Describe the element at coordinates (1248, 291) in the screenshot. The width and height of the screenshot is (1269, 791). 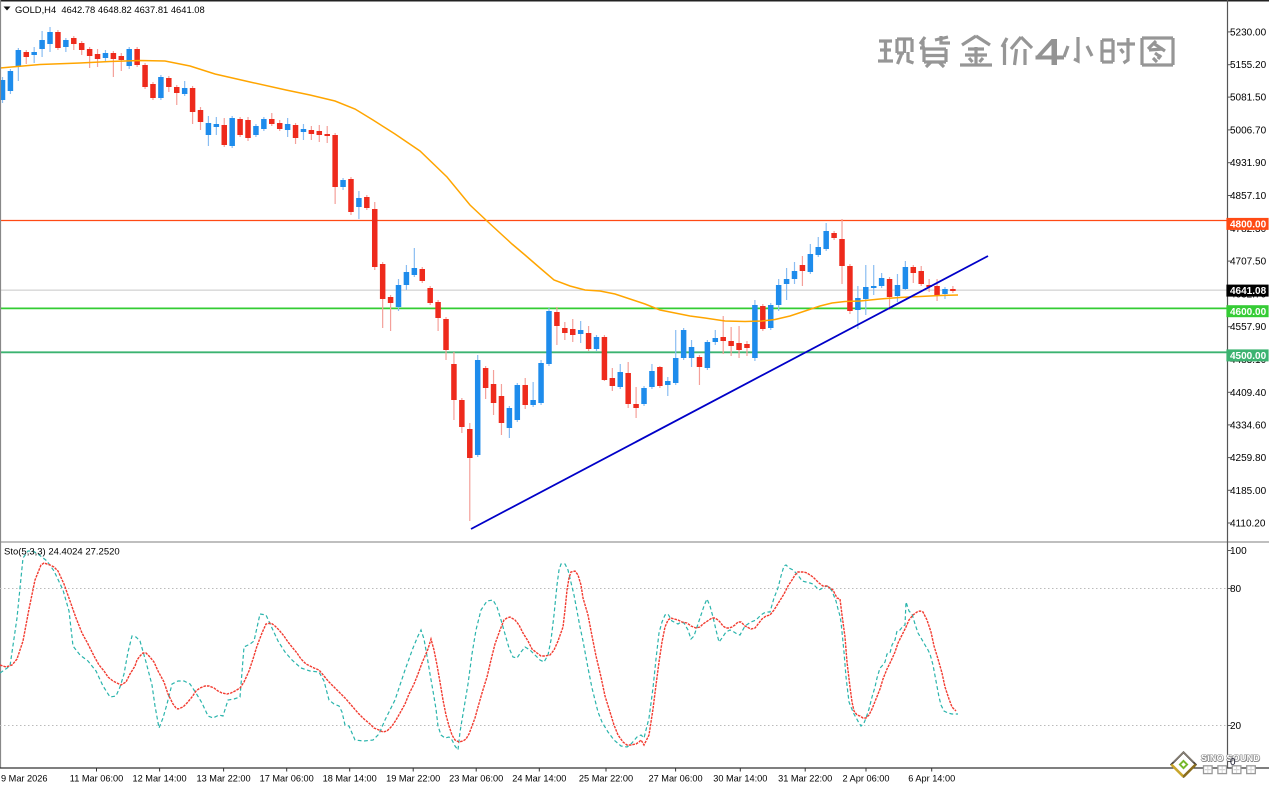
I see `svg-text: 4641.08` at that location.